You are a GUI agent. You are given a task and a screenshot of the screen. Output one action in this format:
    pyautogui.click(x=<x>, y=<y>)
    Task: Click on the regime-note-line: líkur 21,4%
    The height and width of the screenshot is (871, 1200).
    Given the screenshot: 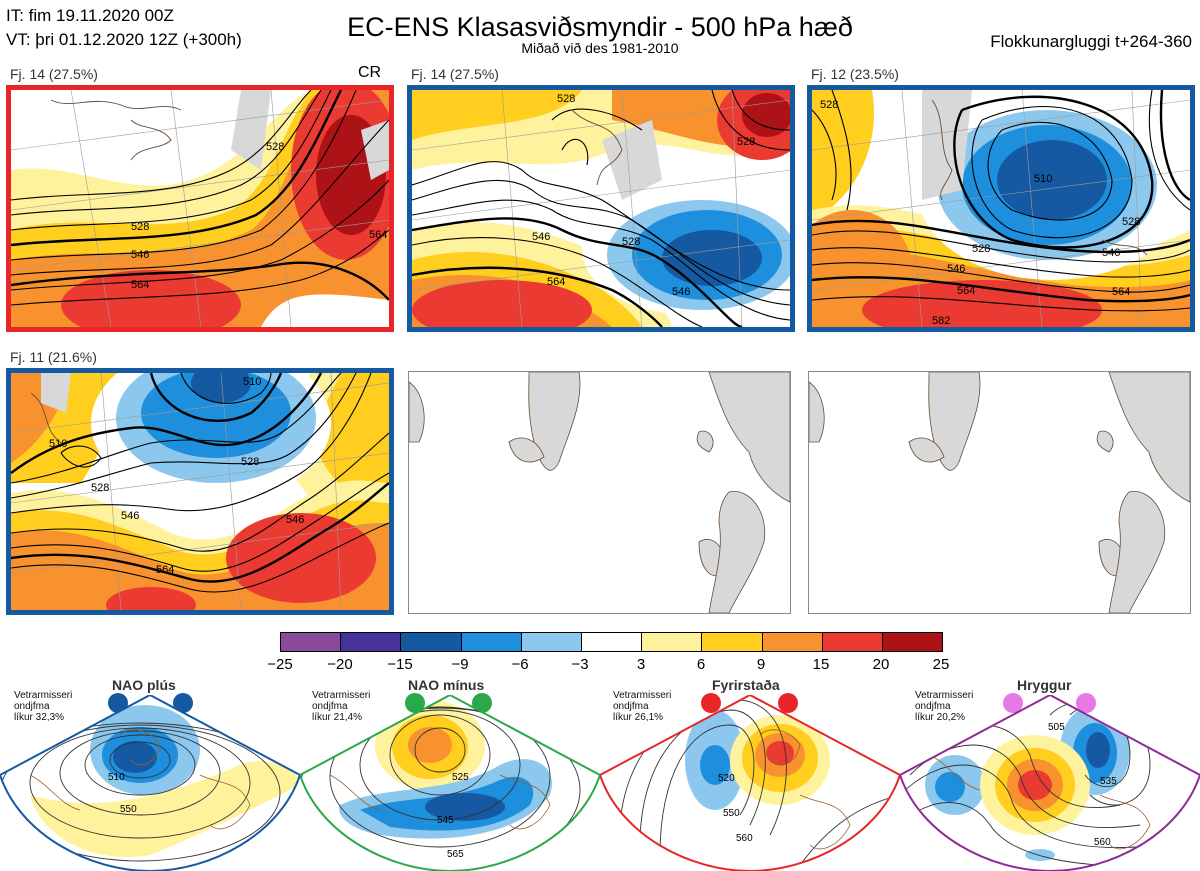 What is the action you would take?
    pyautogui.click(x=337, y=717)
    